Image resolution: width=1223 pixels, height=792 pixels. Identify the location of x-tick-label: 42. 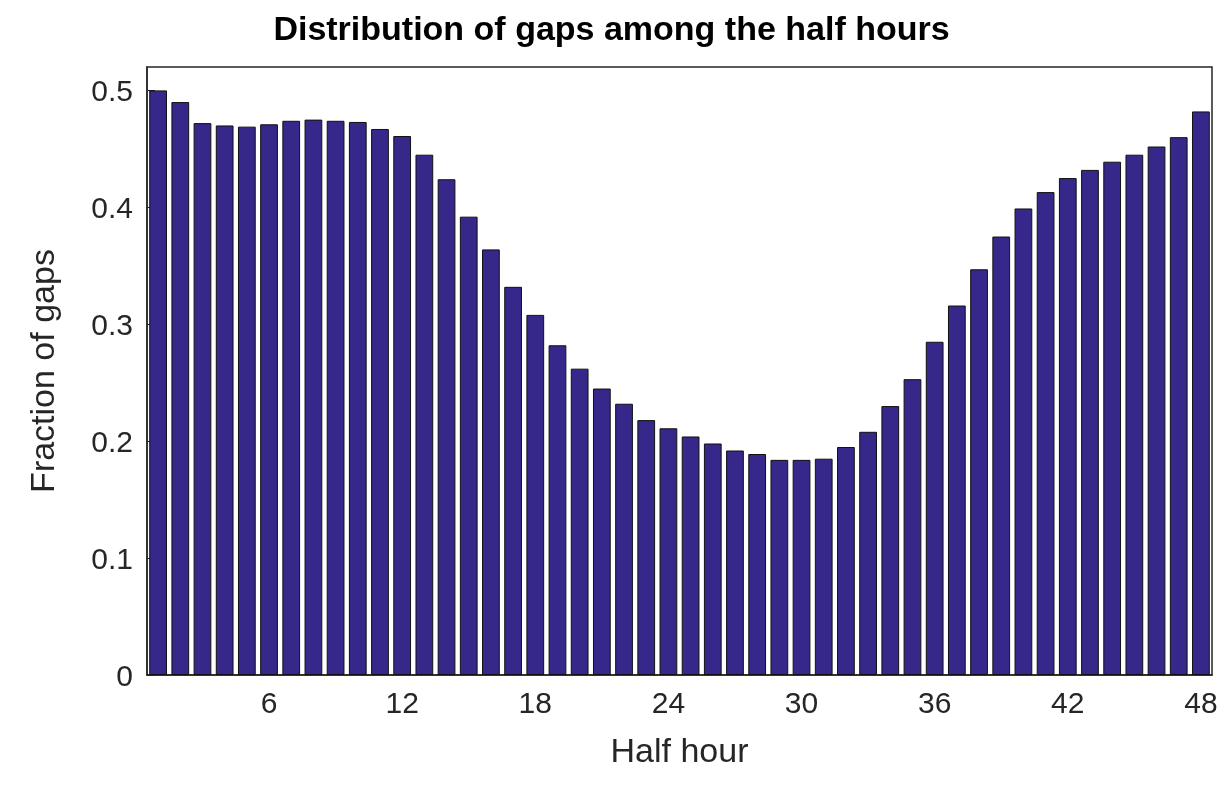
(1068, 702).